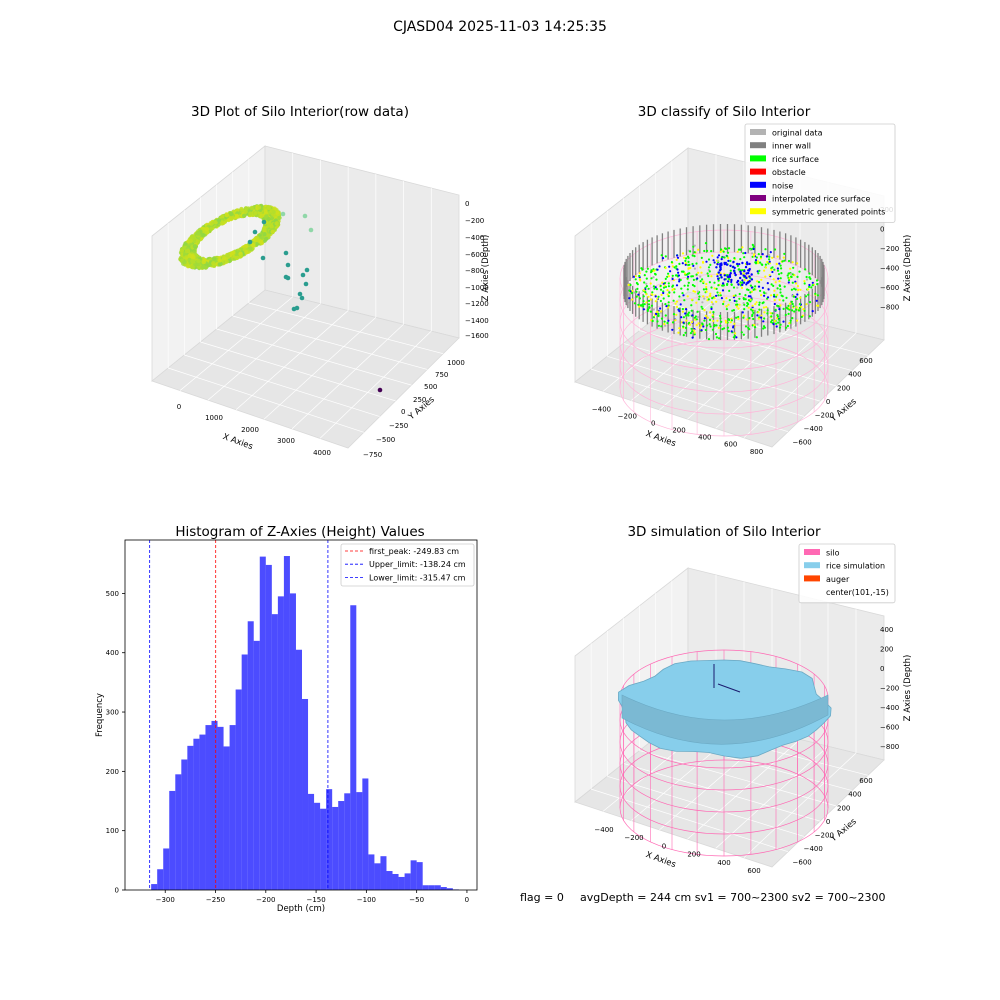  Describe the element at coordinates (821, 199) in the screenshot. I see `legend-label: interpolated rice surface` at that location.